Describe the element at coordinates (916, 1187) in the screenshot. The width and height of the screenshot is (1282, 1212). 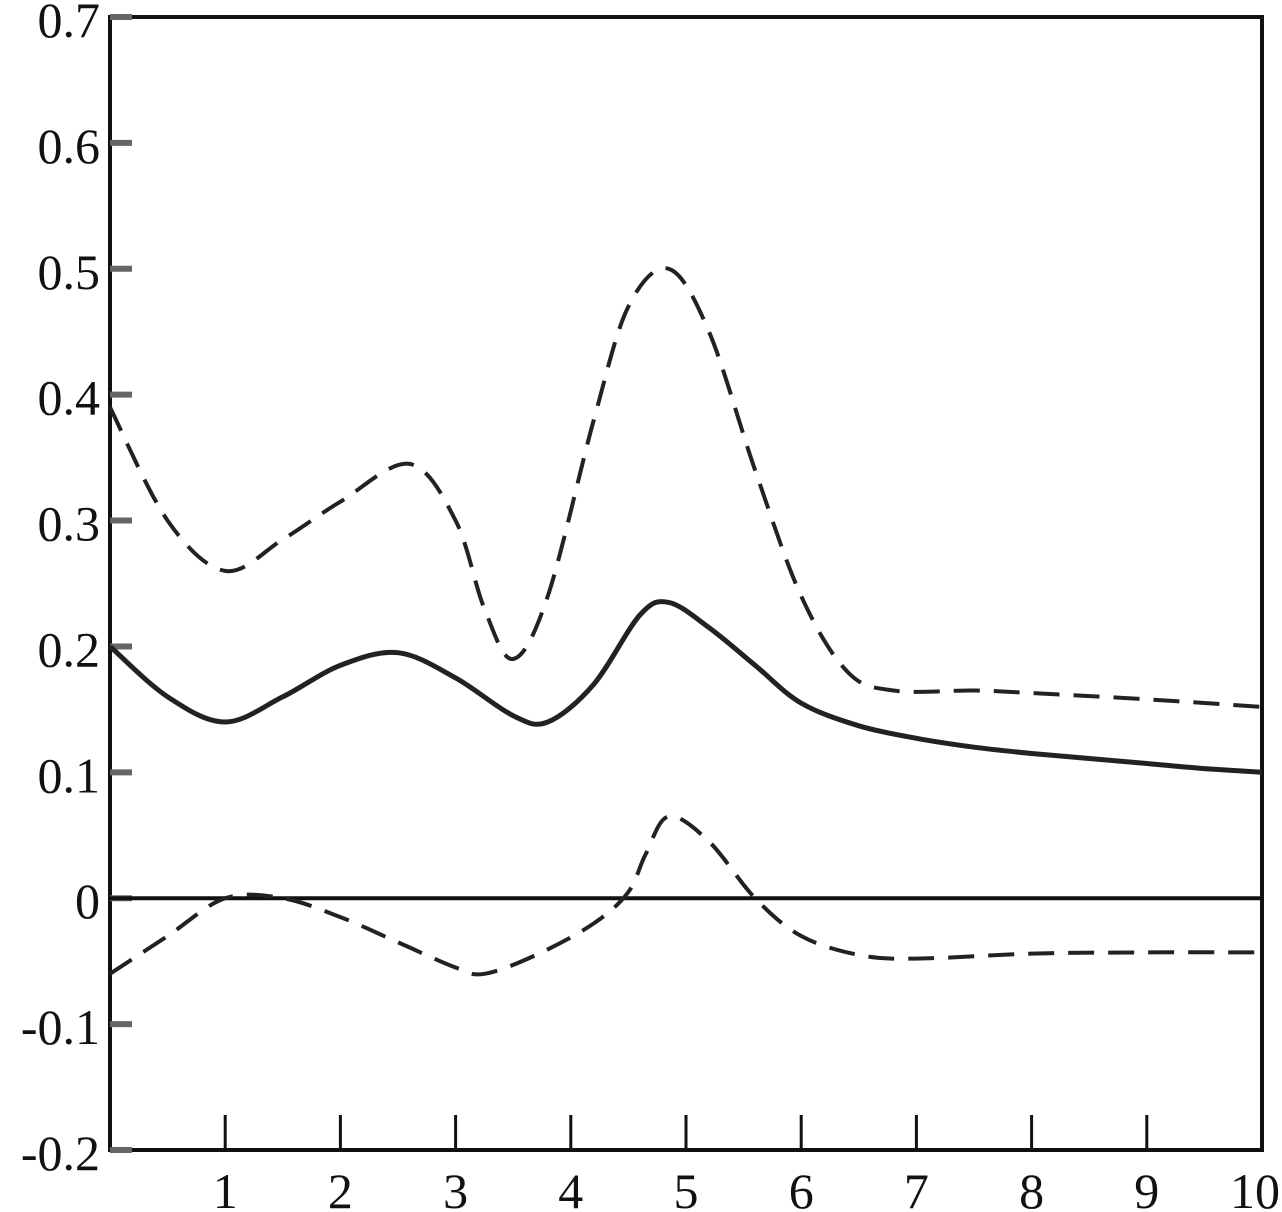
I see `x-tick-label: 7` at that location.